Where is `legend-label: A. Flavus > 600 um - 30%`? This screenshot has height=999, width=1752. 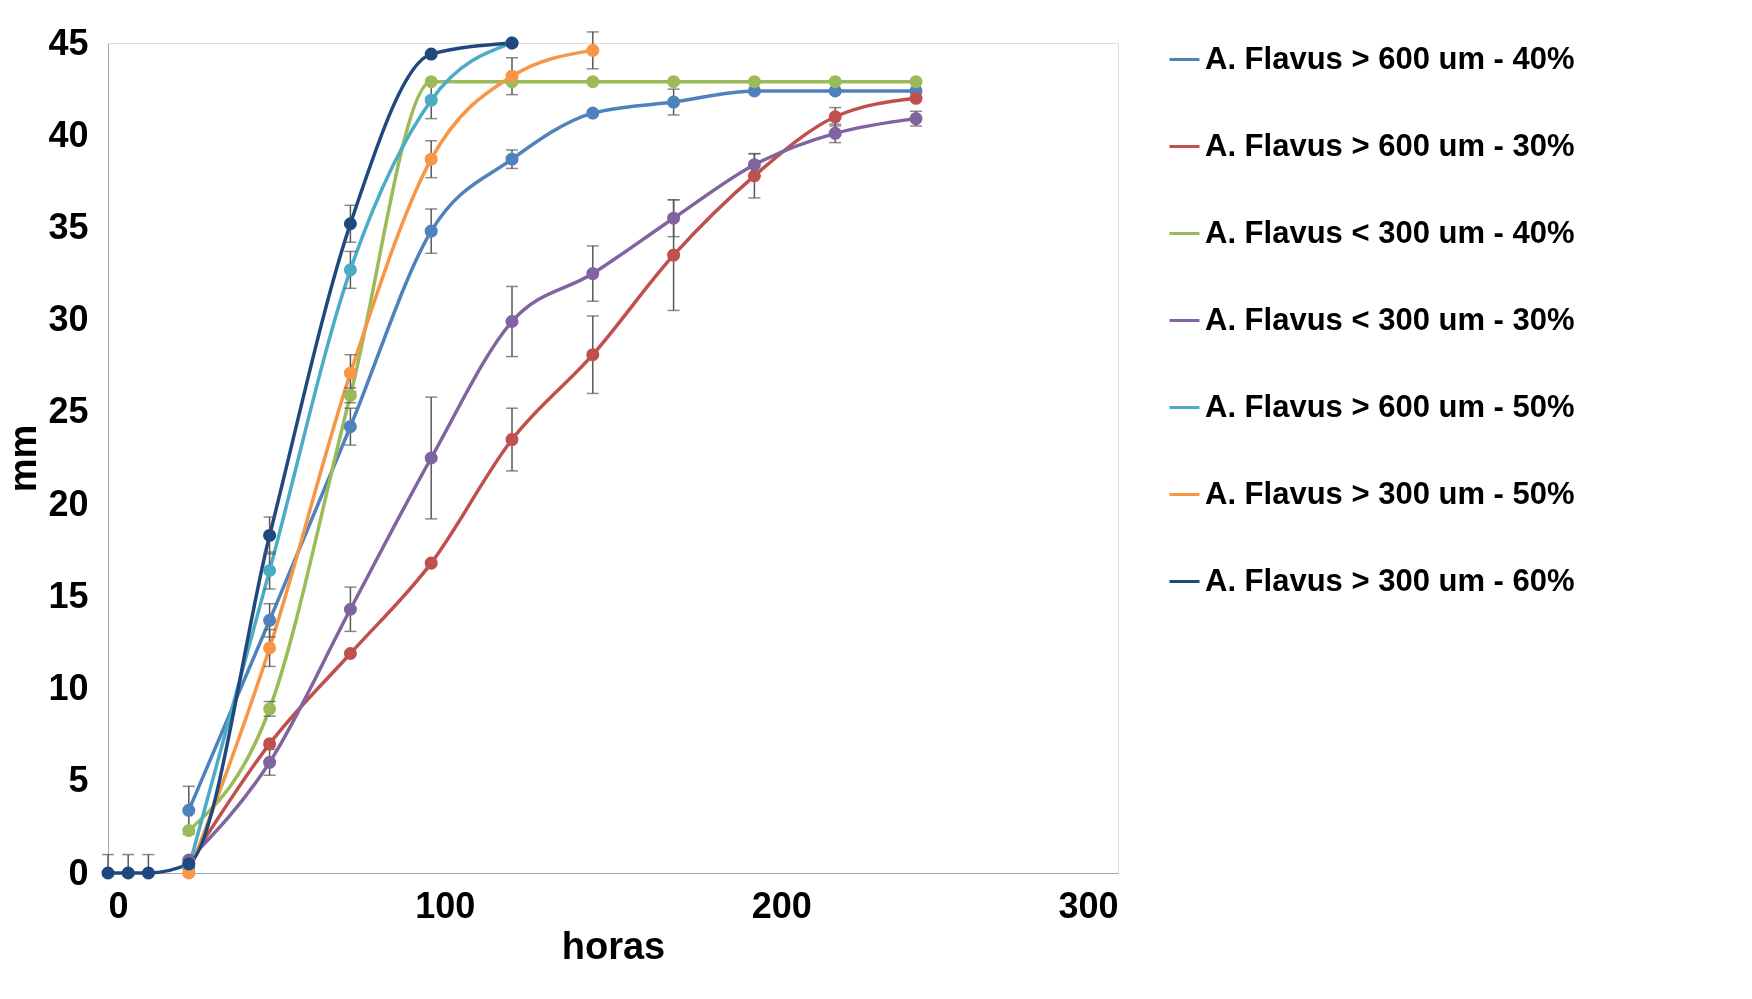
legend-label: A. Flavus > 600 um - 30% is located at coordinates (1390, 145).